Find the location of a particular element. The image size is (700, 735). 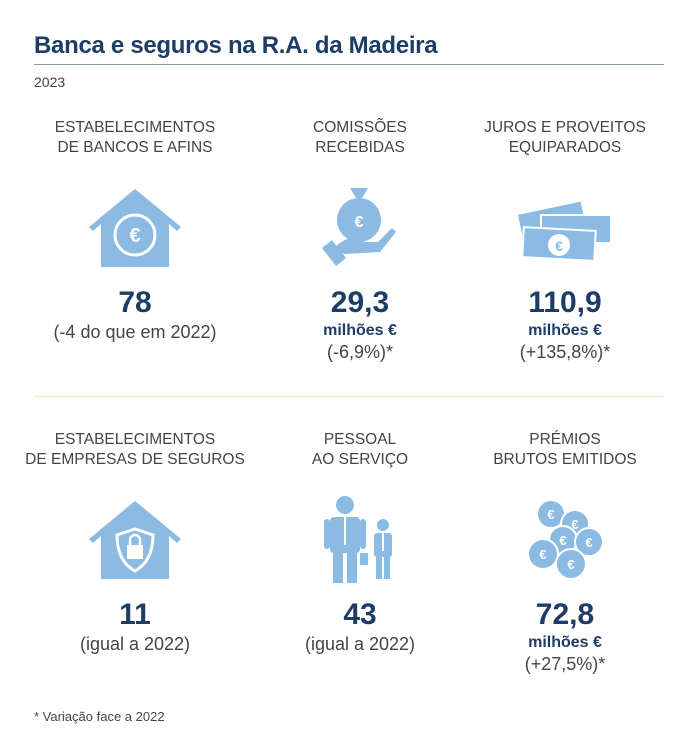

stat-label-line: PRÉMIOS is located at coordinates (565, 439).